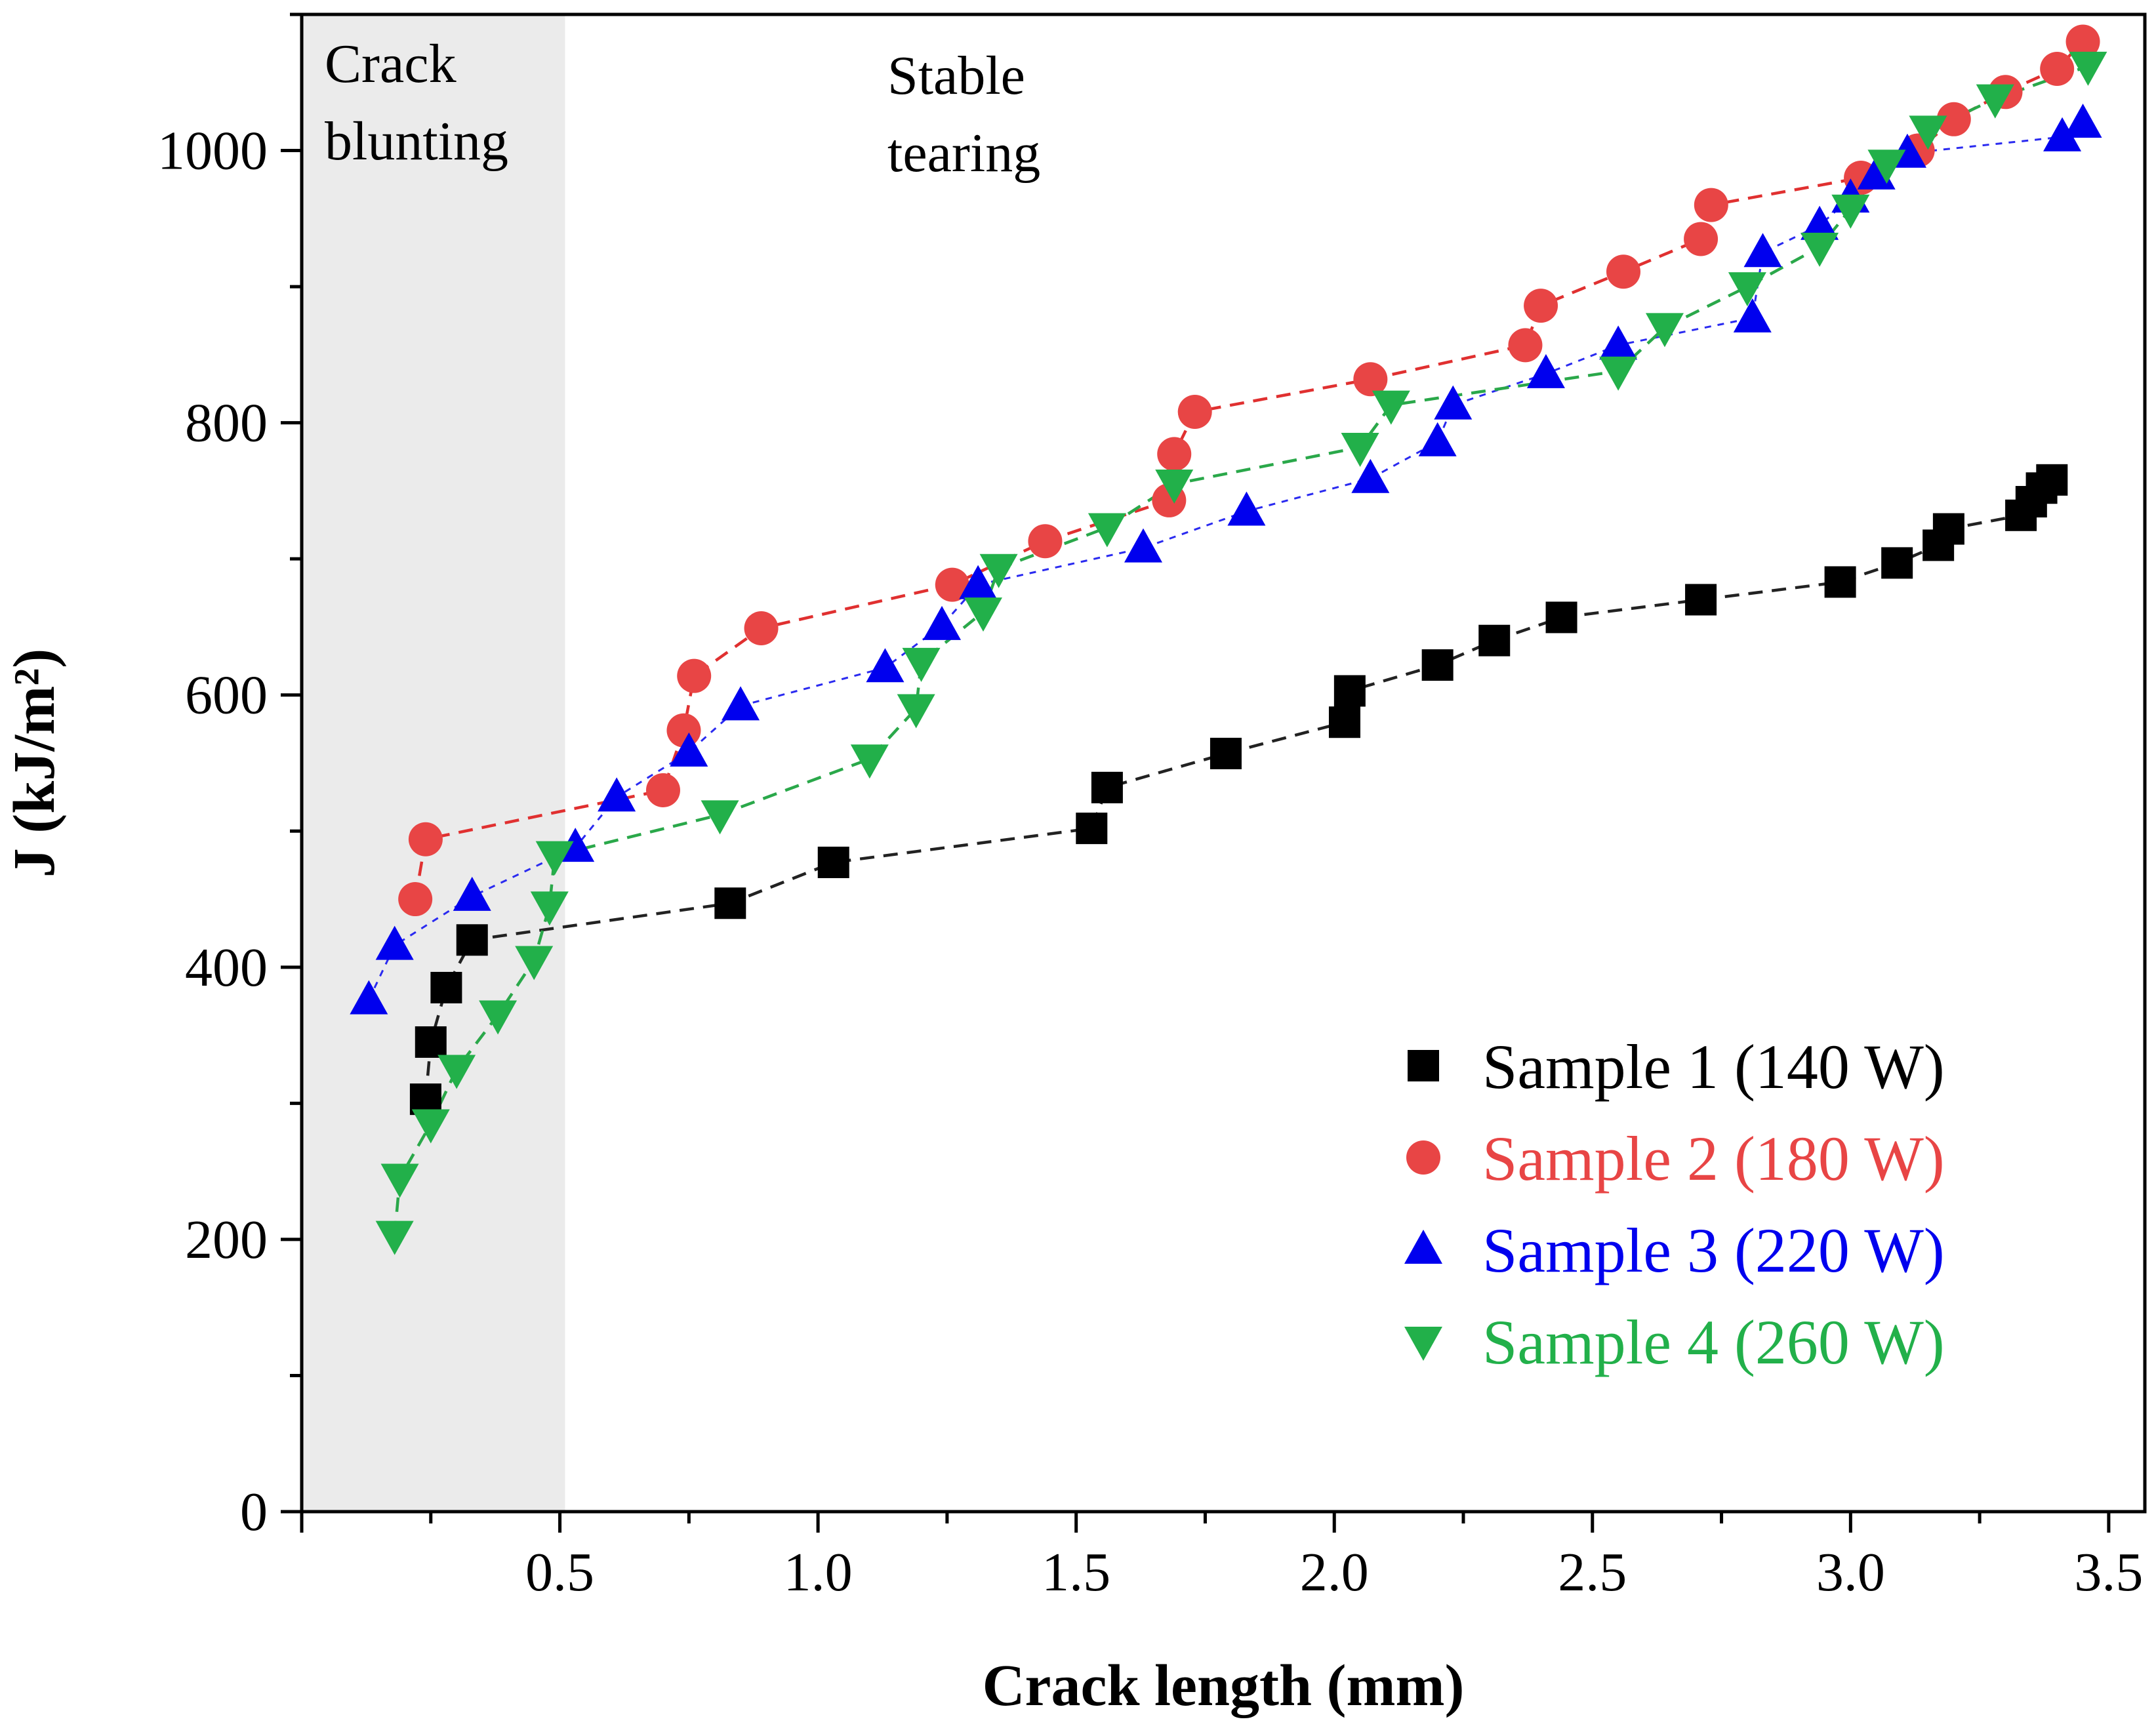 This screenshot has height=1732, width=2156. I want to click on legend-label-3: Sample 3 (220 W), so click(1713, 1250).